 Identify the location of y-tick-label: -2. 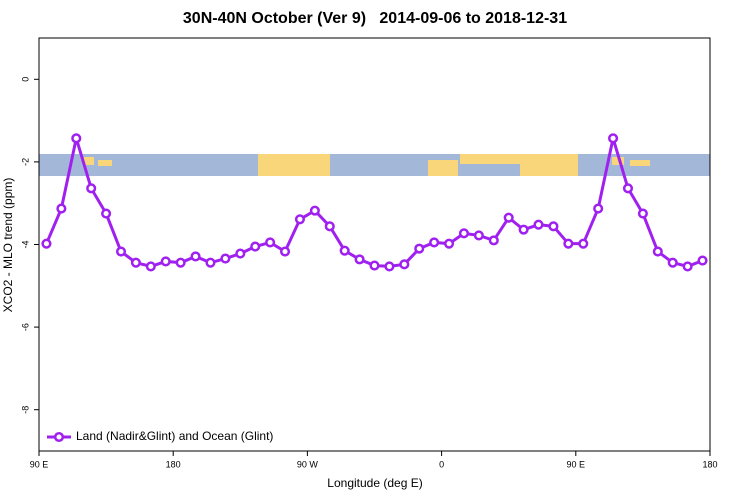
(25, 162).